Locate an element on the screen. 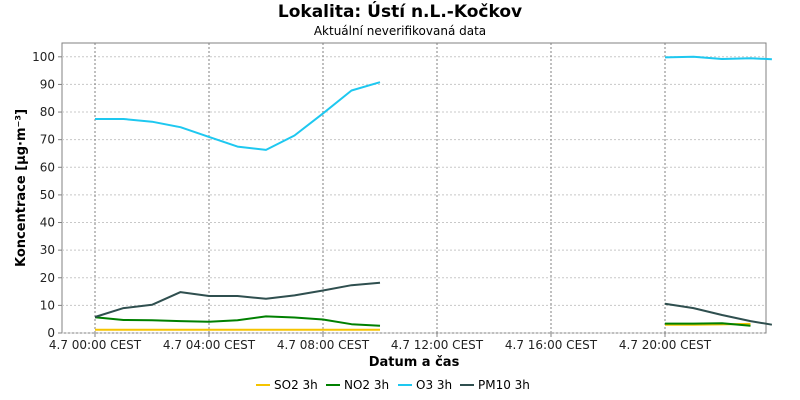  x-tick-label: 4.7 20:00 CEST is located at coordinates (665, 345).